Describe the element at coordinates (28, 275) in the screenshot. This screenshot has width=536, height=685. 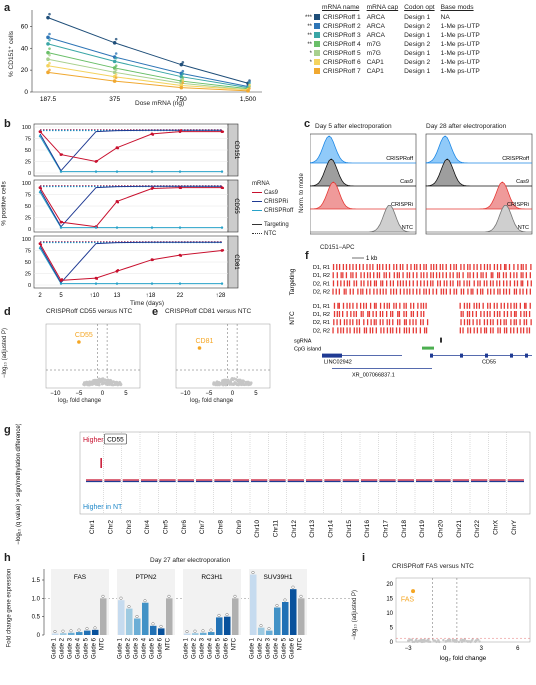
I see `y-tick-label: 25` at that location.